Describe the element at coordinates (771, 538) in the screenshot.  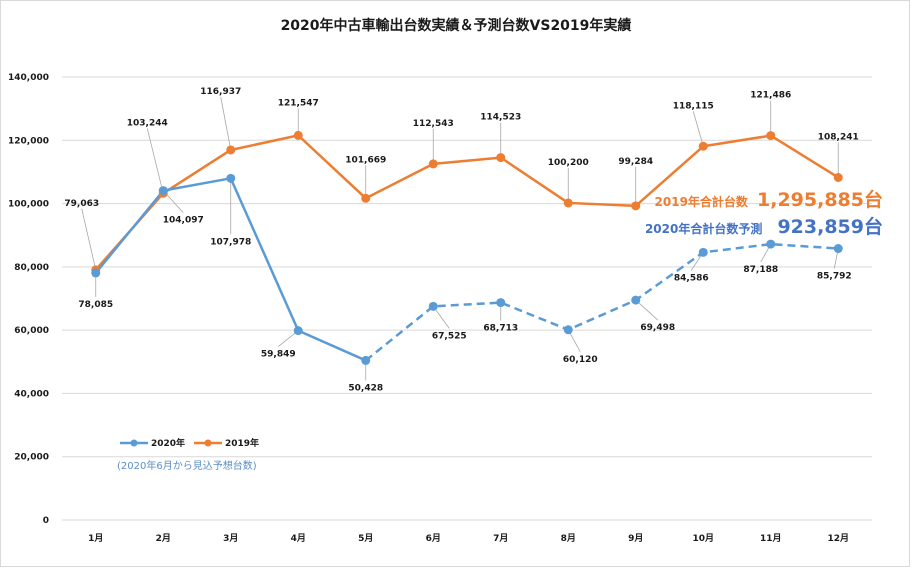
I see `x-tick-label: 11月` at that location.